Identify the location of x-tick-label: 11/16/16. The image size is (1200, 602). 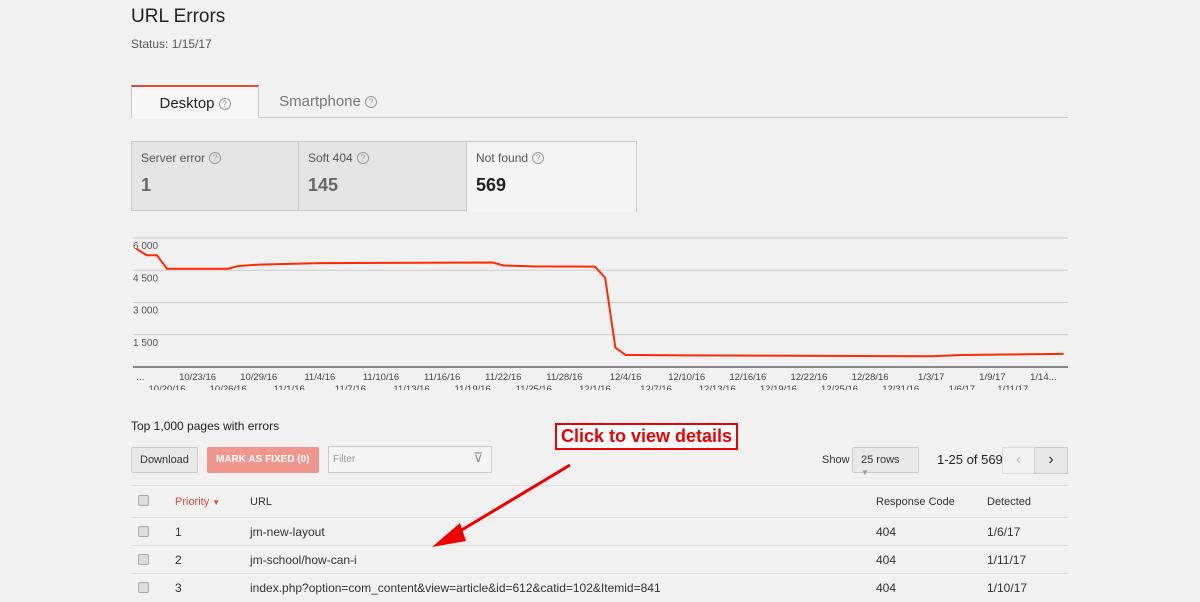
(442, 377).